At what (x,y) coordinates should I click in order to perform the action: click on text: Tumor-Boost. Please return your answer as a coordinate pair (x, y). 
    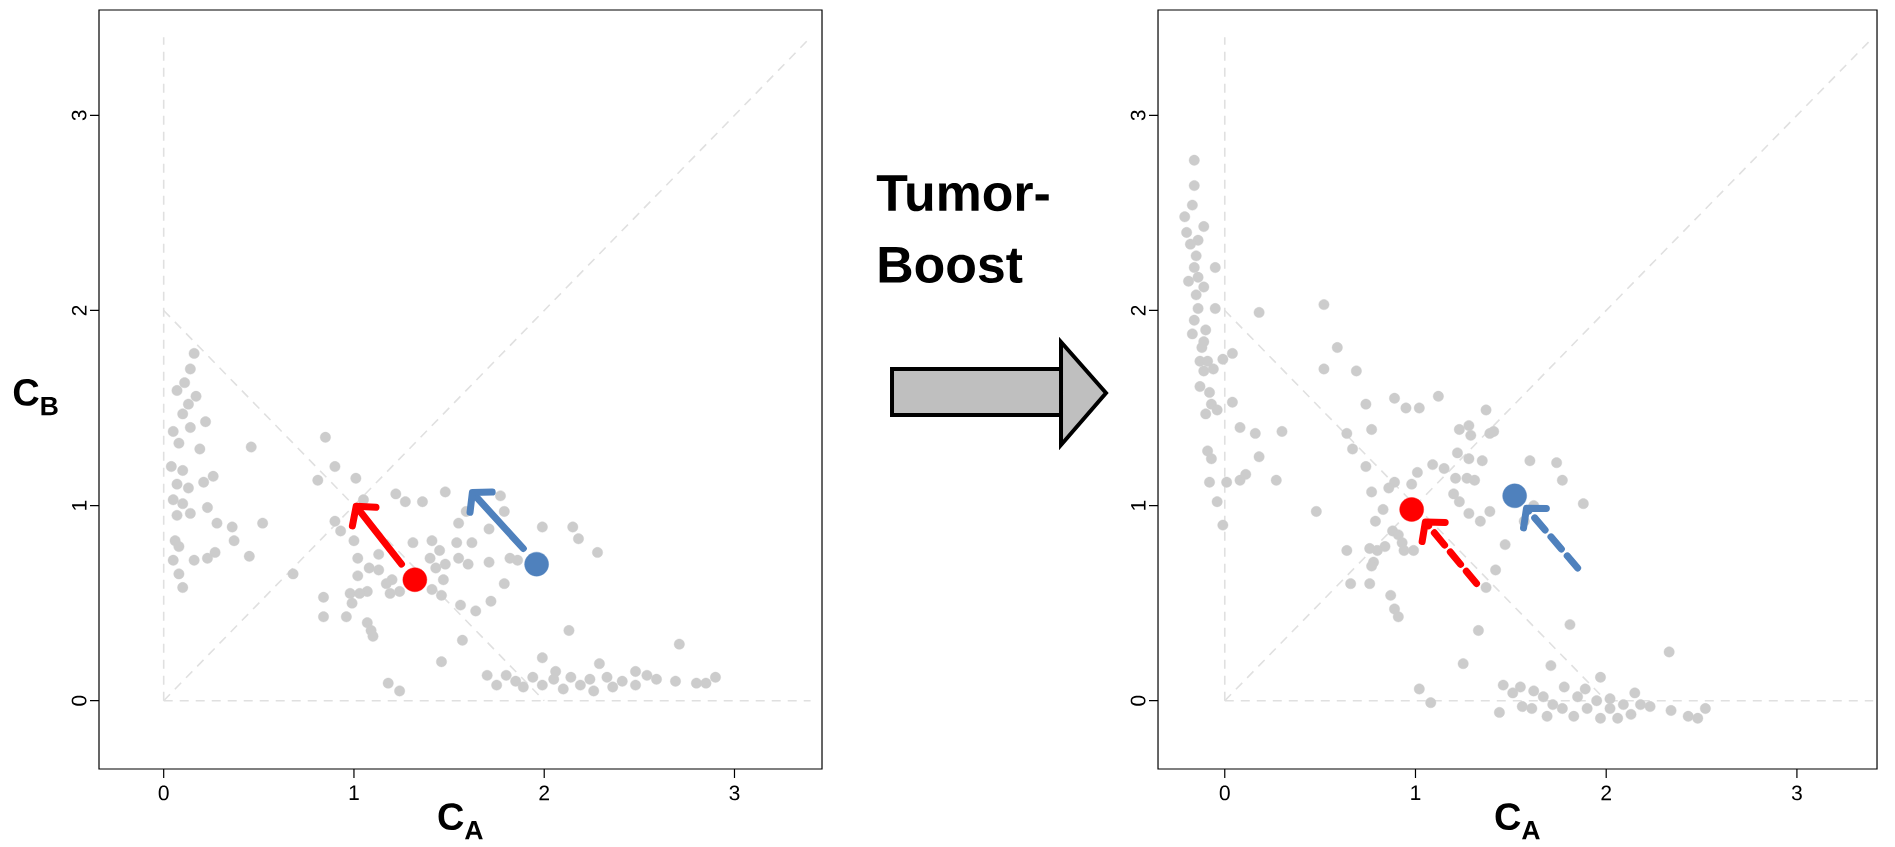
    Looking at the image, I should click on (962, 229).